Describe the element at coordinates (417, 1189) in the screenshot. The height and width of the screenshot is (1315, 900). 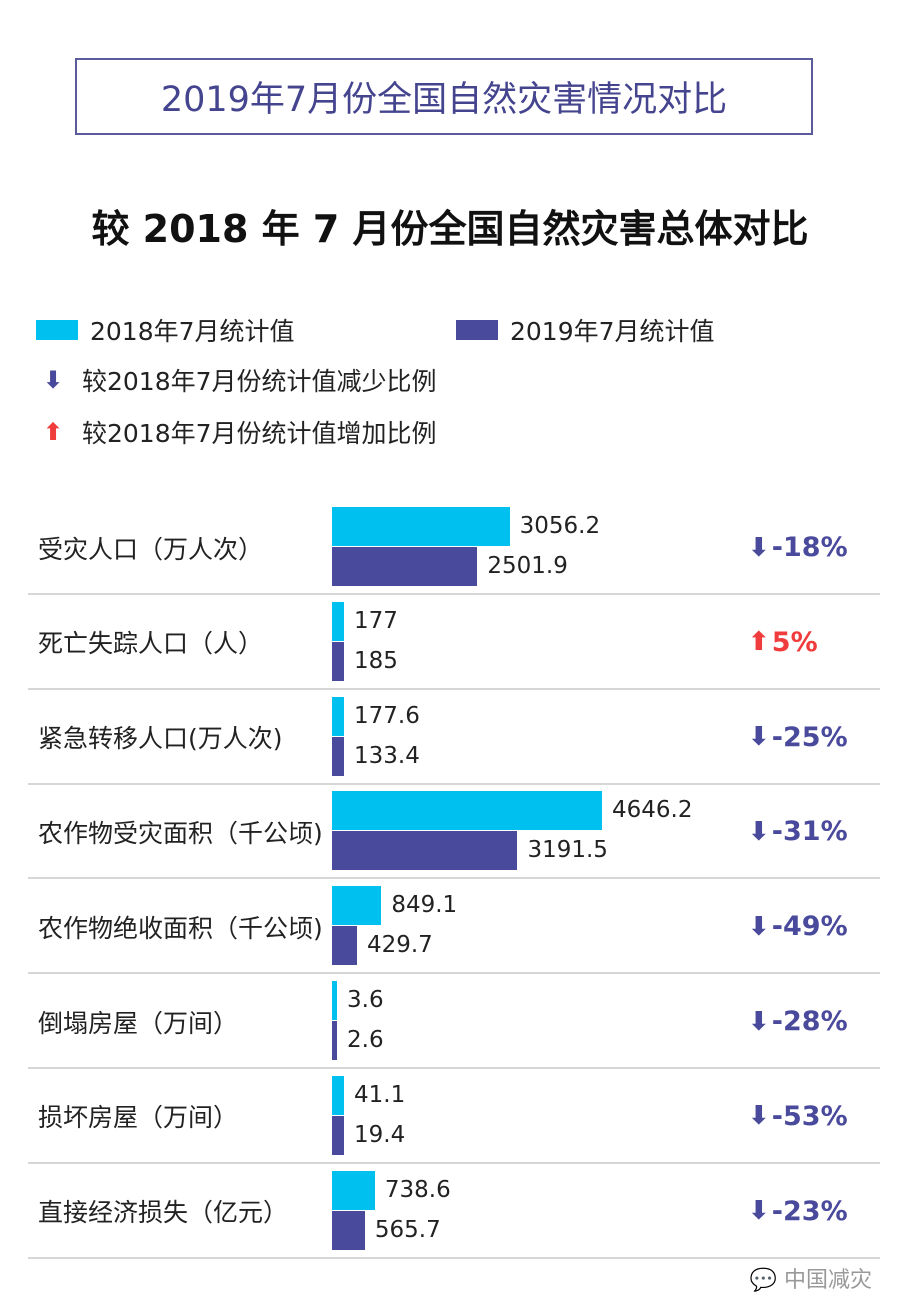
I see `data-label-2018: 738.6` at that location.